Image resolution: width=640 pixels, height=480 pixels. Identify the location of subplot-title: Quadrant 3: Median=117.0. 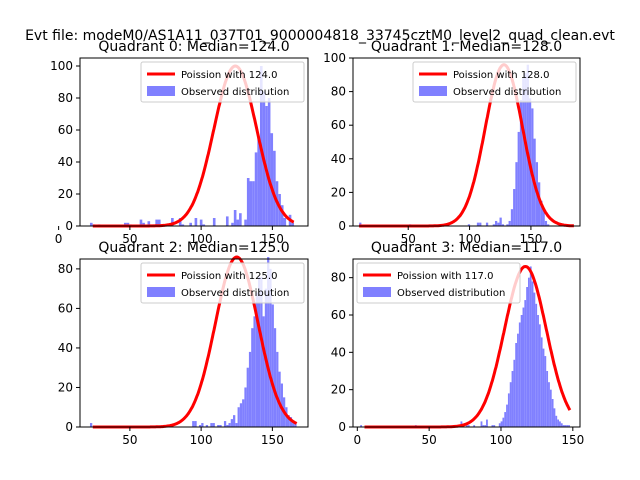
(466, 248).